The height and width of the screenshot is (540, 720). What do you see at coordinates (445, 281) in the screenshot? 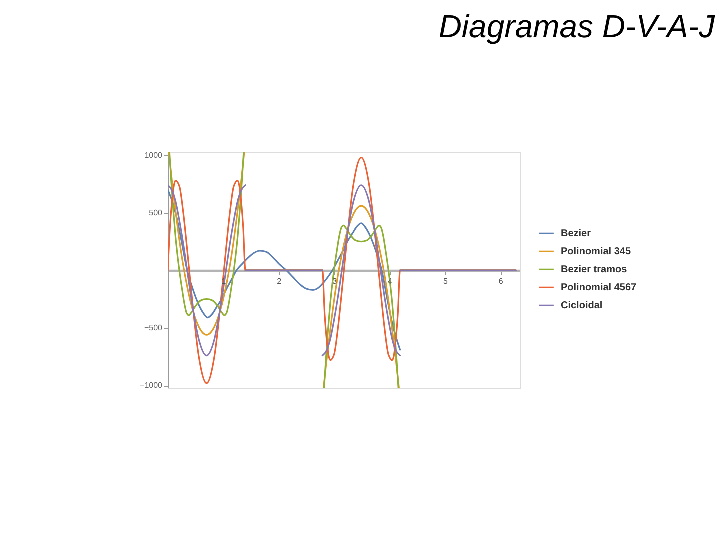
I see `x-tick-label: 5` at bounding box center [445, 281].